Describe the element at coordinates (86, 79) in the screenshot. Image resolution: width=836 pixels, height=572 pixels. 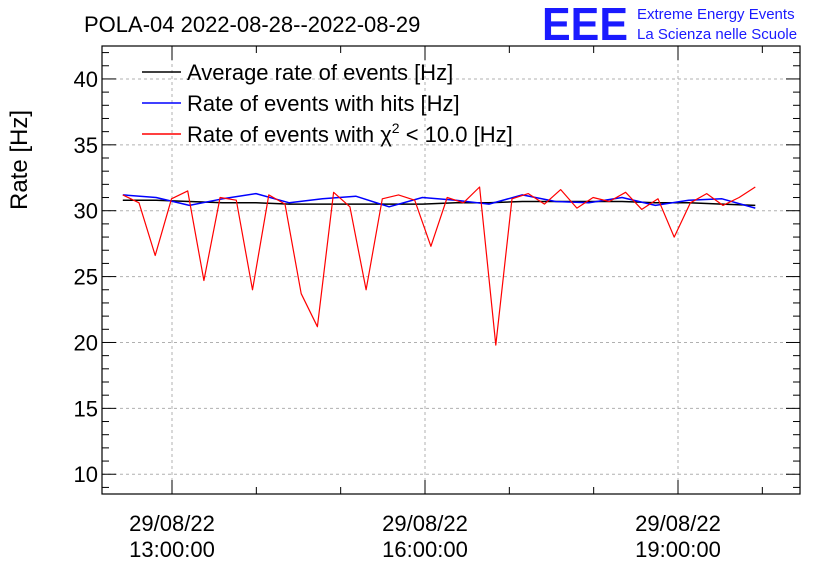
I see `y-tick-label: 40` at that location.